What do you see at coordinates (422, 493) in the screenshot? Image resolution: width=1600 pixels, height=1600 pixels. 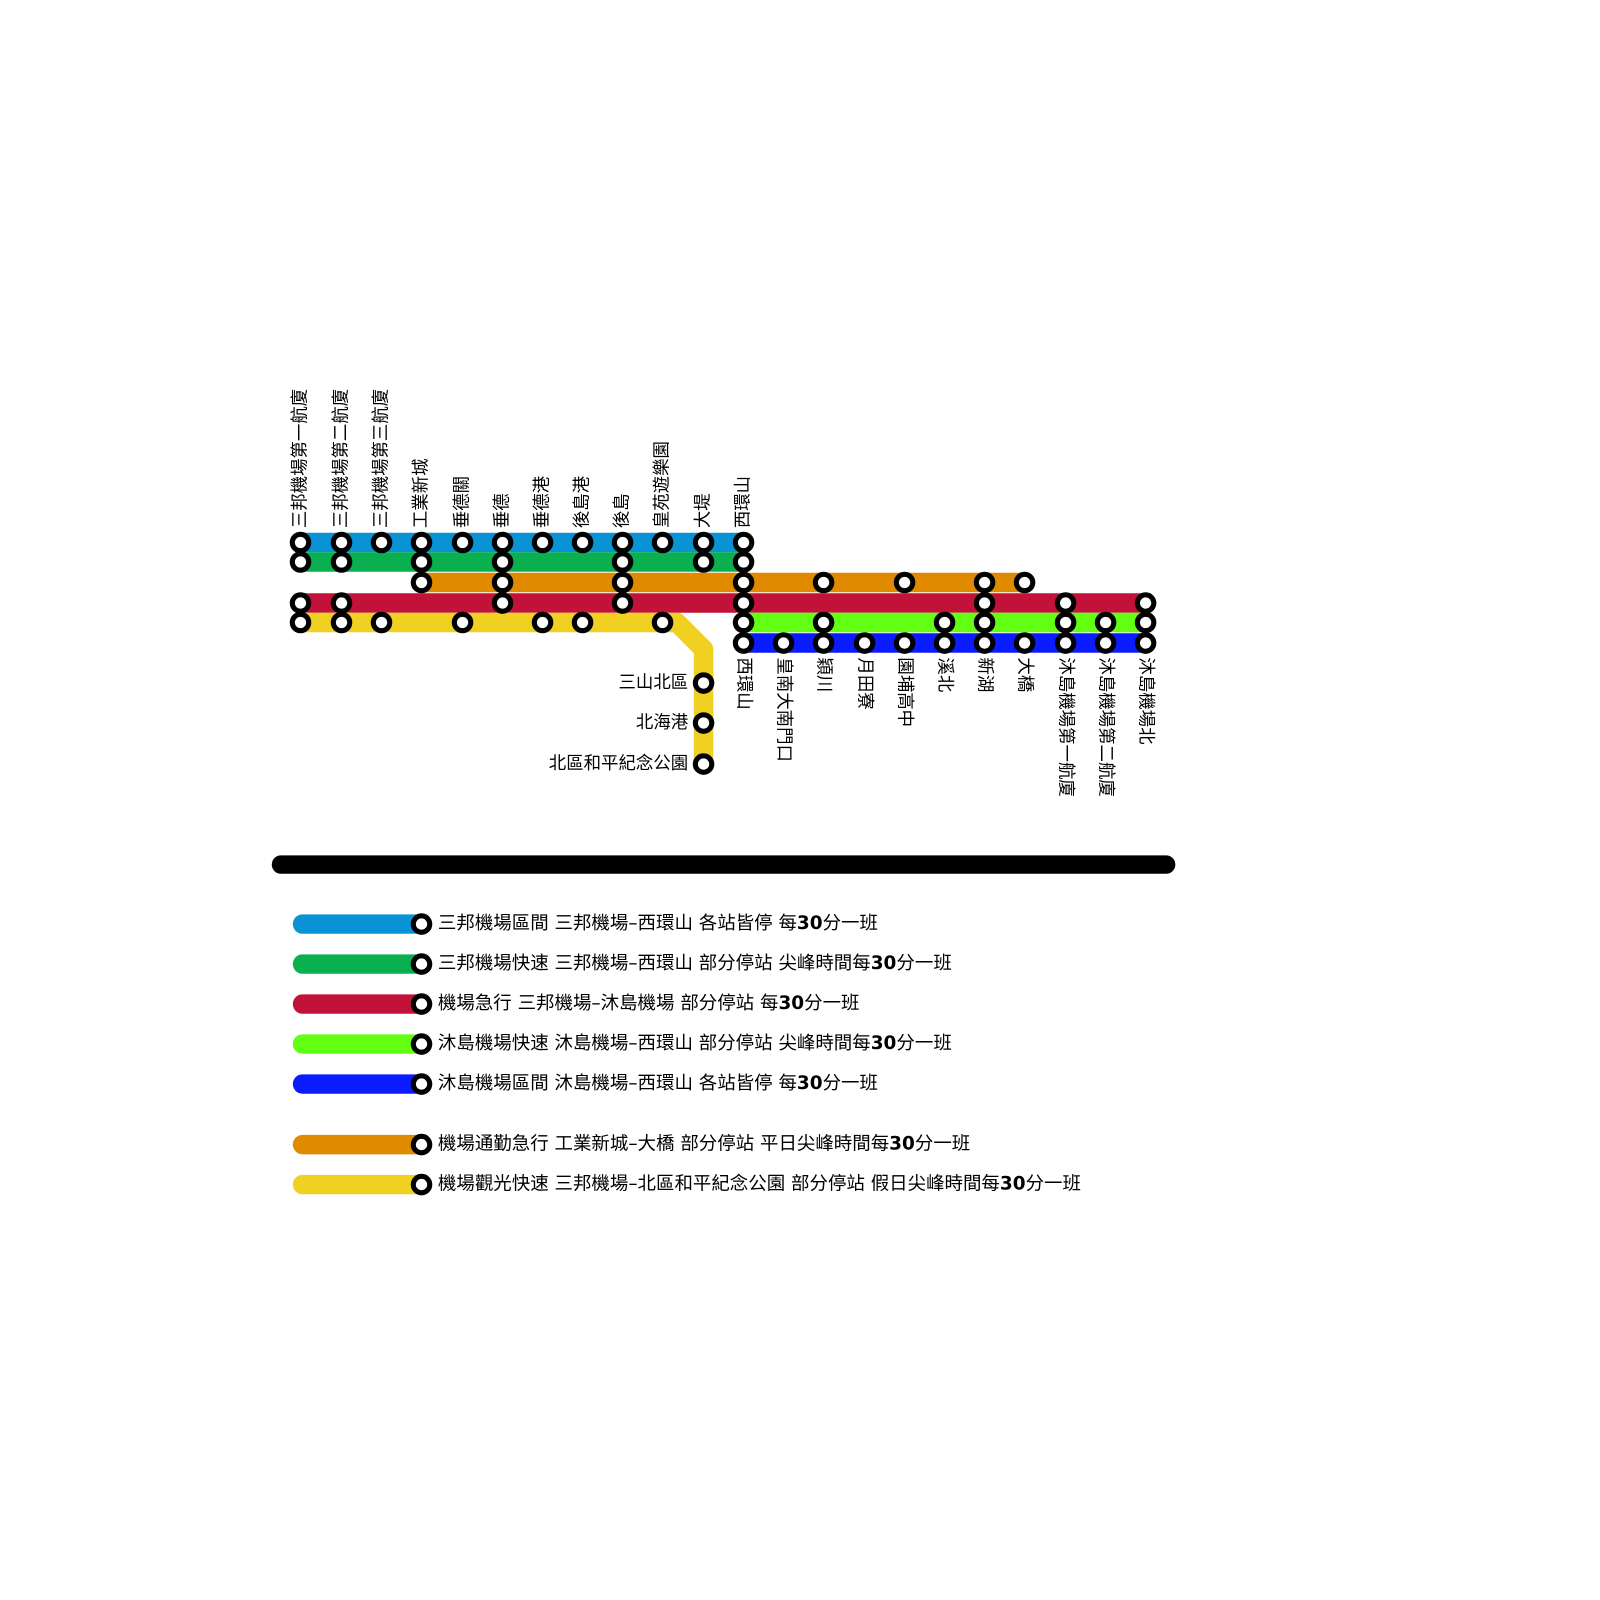 I see `station-label: 工業新城` at bounding box center [422, 493].